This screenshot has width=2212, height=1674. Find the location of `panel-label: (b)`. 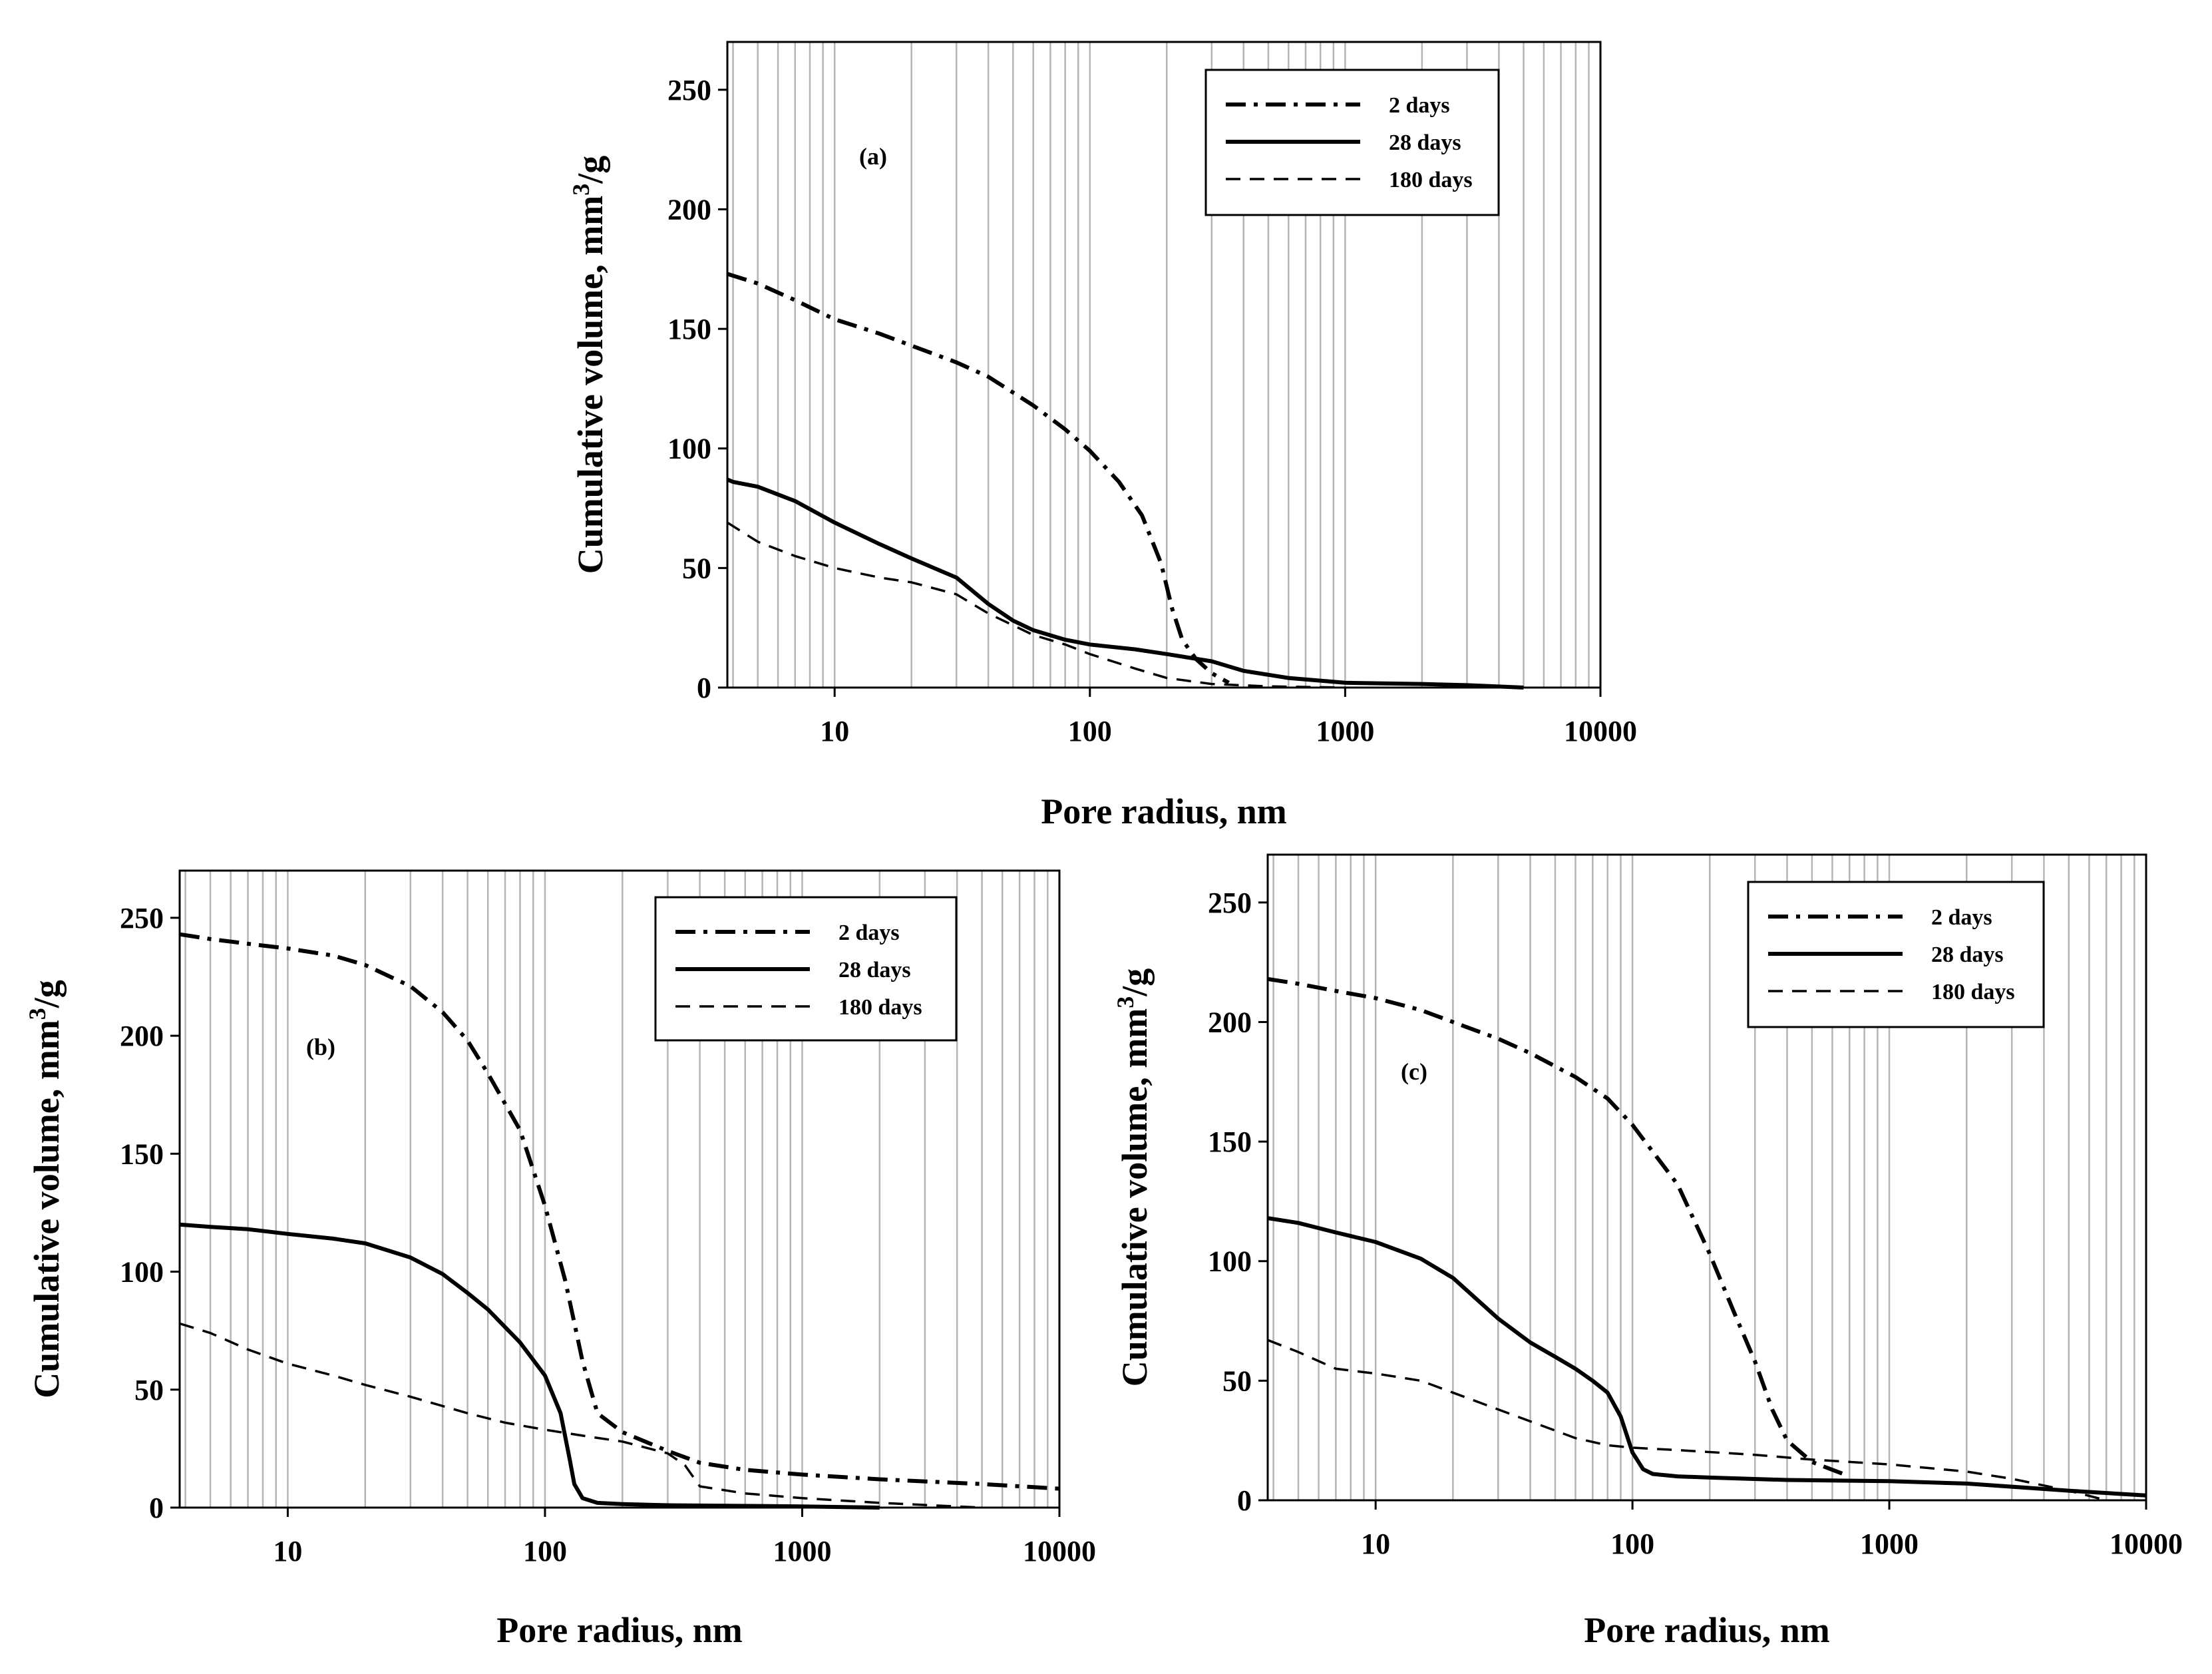

panel-label: (b) is located at coordinates (320, 1047).